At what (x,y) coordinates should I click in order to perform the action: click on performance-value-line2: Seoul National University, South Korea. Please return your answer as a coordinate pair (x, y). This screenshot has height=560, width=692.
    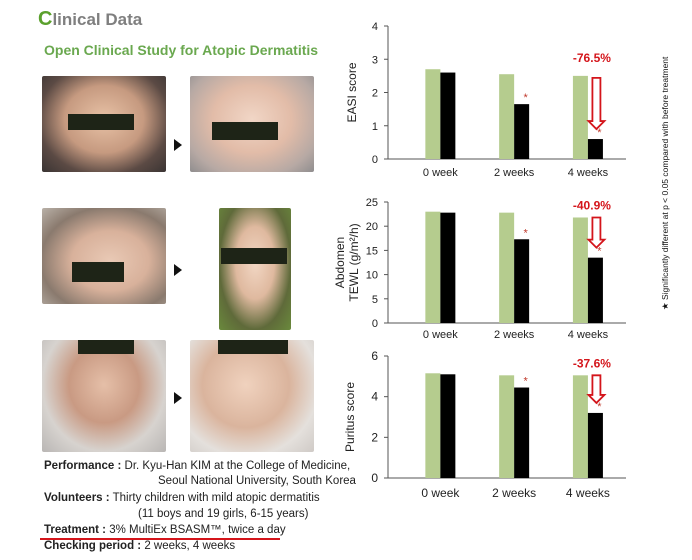
    Looking at the image, I should click on (257, 481).